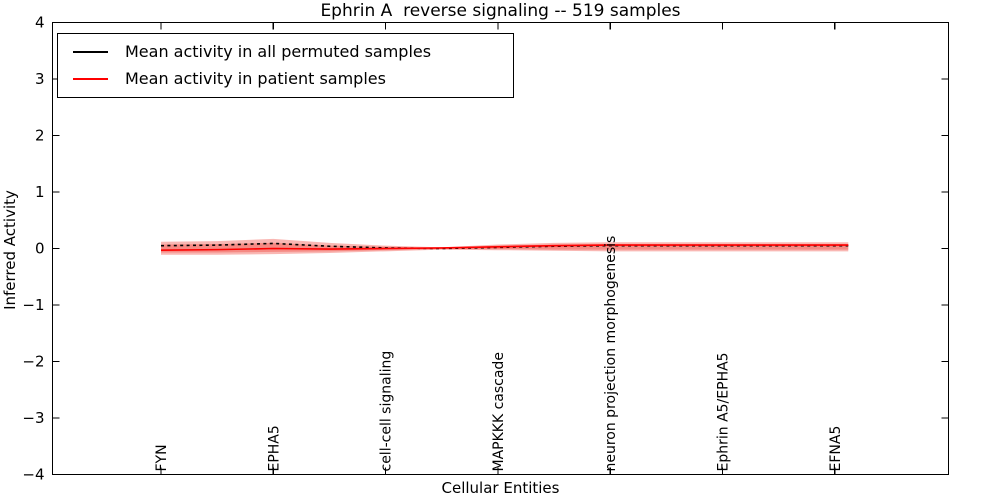 The image size is (1000, 500). What do you see at coordinates (504, 247) in the screenshot?
I see `patient-mean-line` at bounding box center [504, 247].